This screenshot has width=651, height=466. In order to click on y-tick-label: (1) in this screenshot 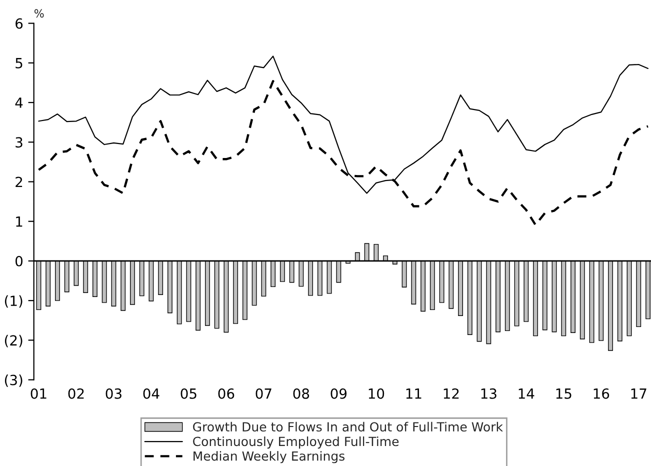, I will do `click(13, 301)`.